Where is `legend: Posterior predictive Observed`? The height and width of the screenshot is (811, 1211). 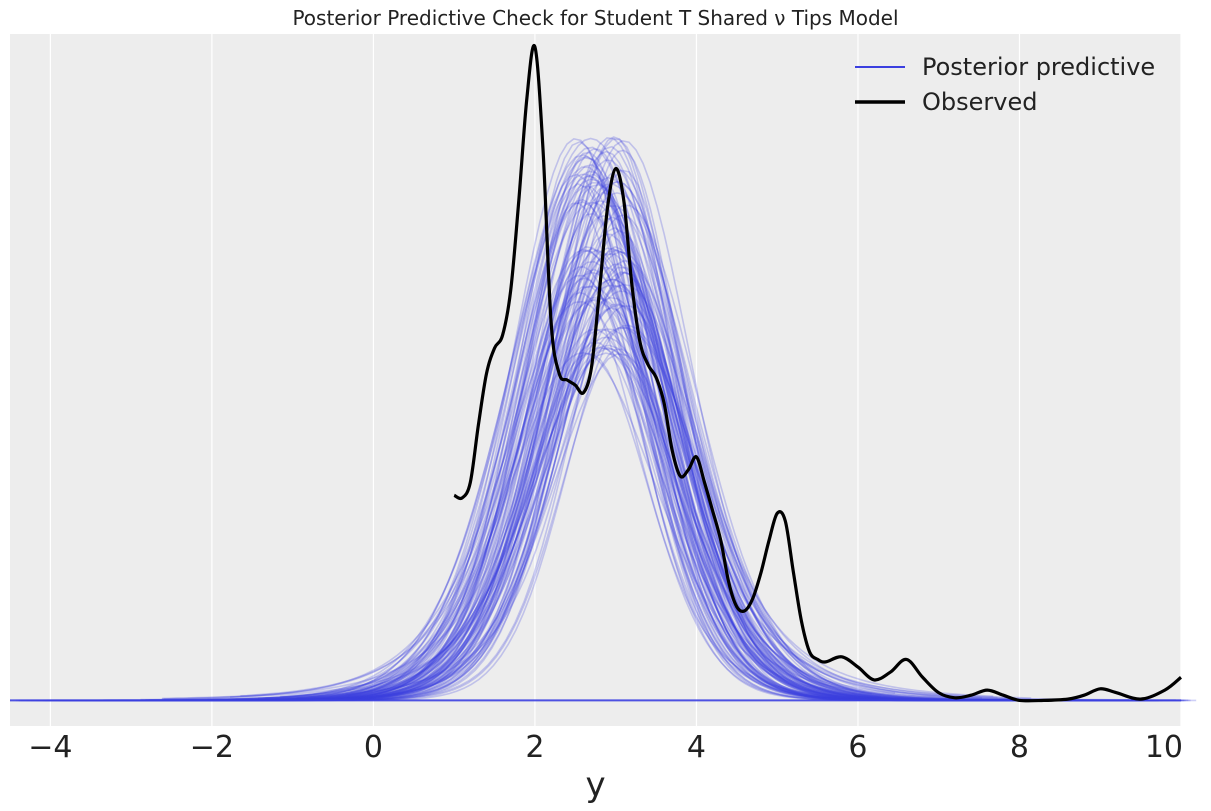
legend: Posterior predictive Observed is located at coordinates (1005, 84).